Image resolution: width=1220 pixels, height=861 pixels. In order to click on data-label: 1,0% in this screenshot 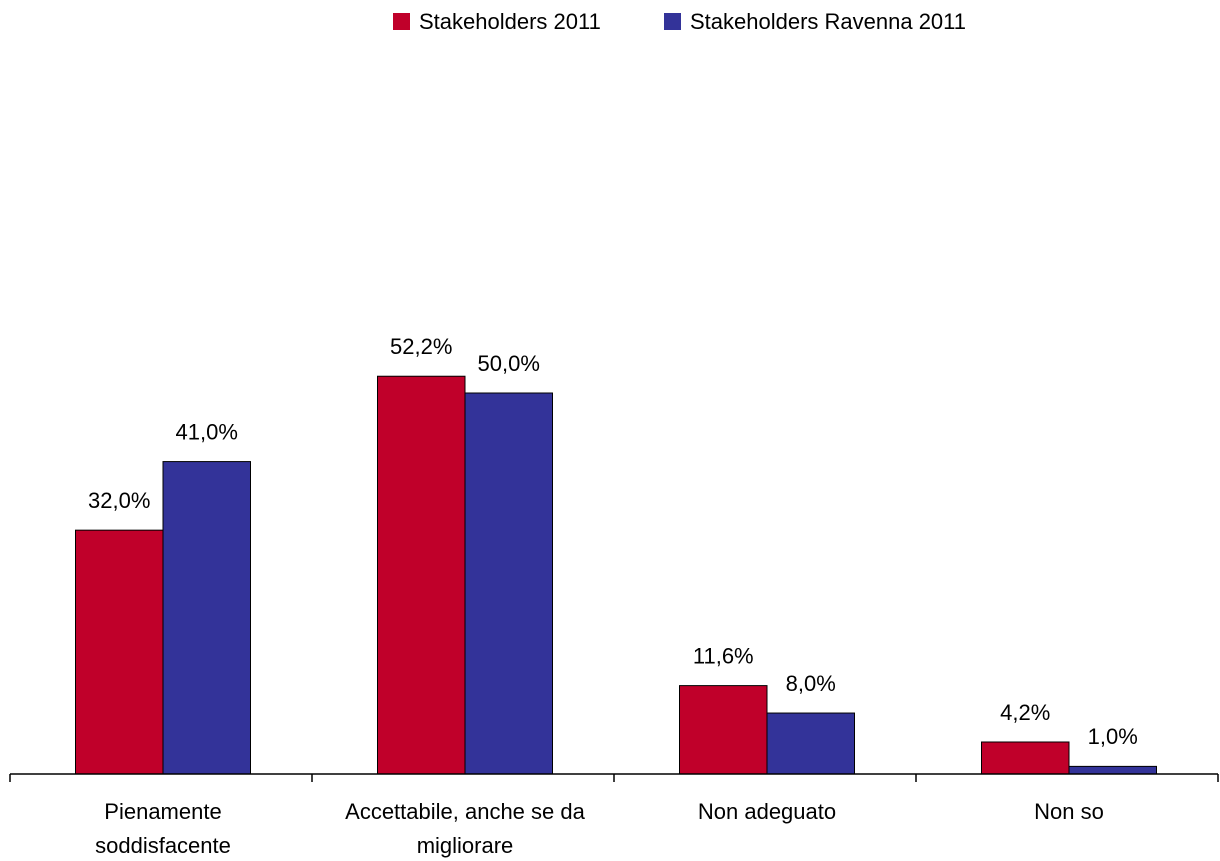, I will do `click(1113, 736)`.